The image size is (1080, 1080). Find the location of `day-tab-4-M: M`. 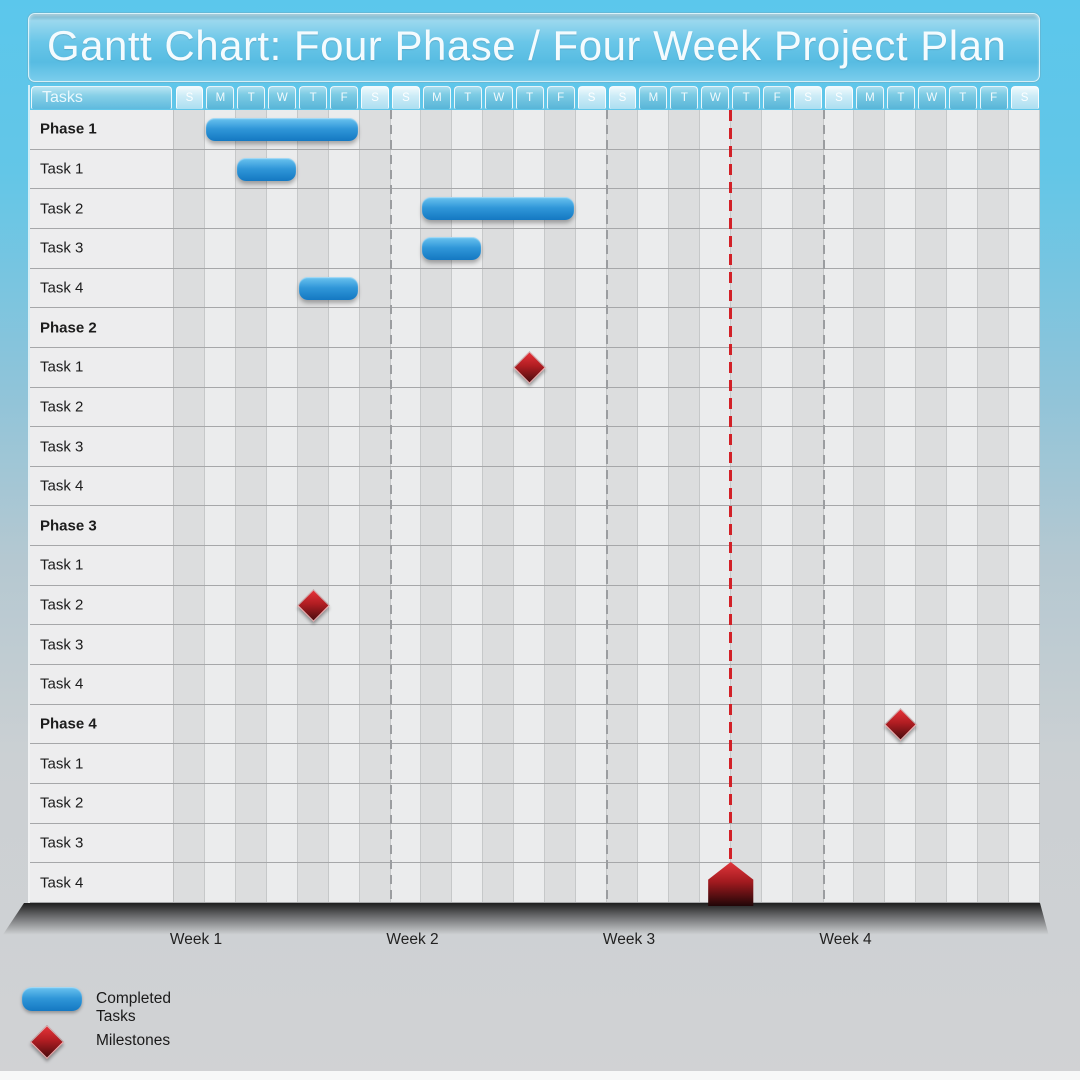

day-tab-4-M: M is located at coordinates (869, 97).